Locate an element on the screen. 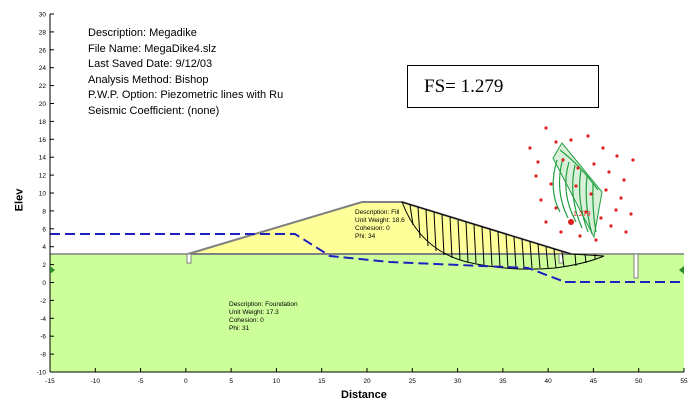 The image size is (693, 405). y-tick-label: 6 is located at coordinates (44, 229).